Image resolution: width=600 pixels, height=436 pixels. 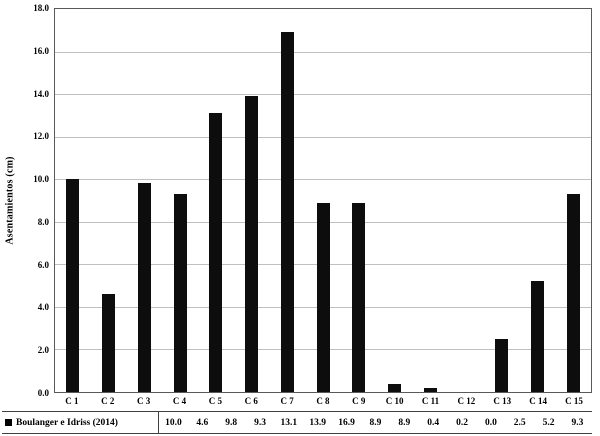 What do you see at coordinates (394, 401) in the screenshot?
I see `x-category-label: C 10` at bounding box center [394, 401].